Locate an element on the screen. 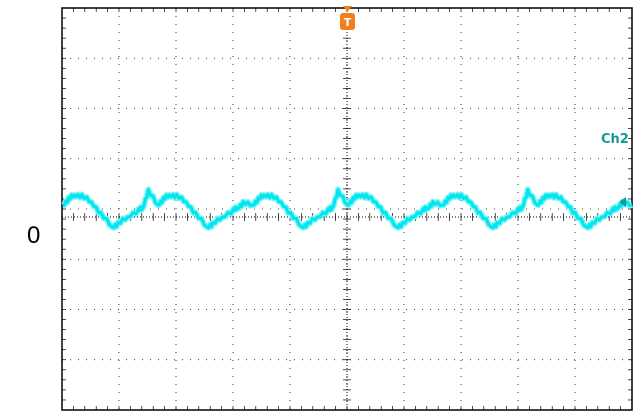 Image resolution: width=637 pixels, height=412 pixels. trigger-marker: T is located at coordinates (347, 18).